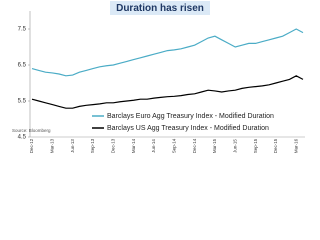 The width and height of the screenshot is (320, 240). What do you see at coordinates (31, 145) in the screenshot?
I see `x-tick-label: Dec-12` at bounding box center [31, 145].